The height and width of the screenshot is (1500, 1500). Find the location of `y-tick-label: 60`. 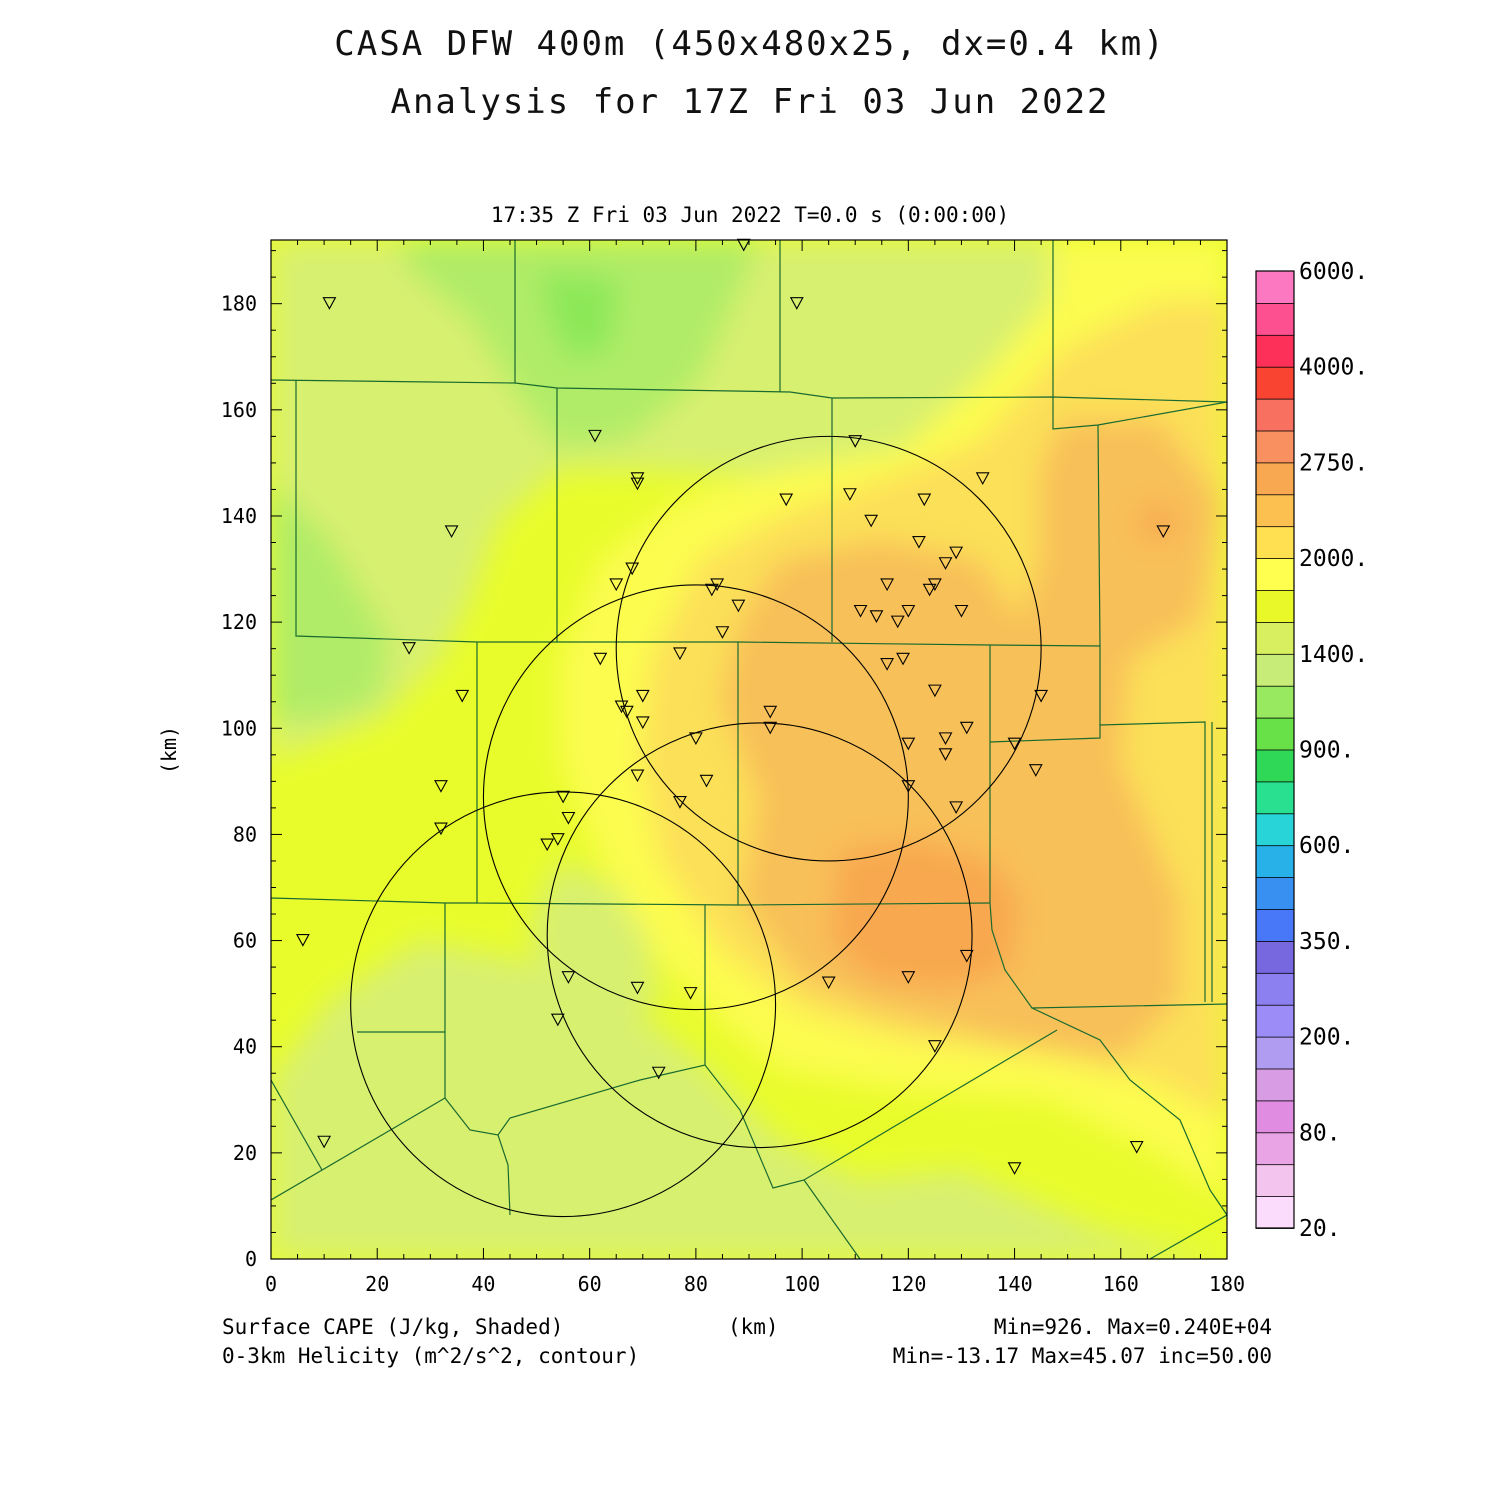

y-tick-label: 60 is located at coordinates (245, 941).